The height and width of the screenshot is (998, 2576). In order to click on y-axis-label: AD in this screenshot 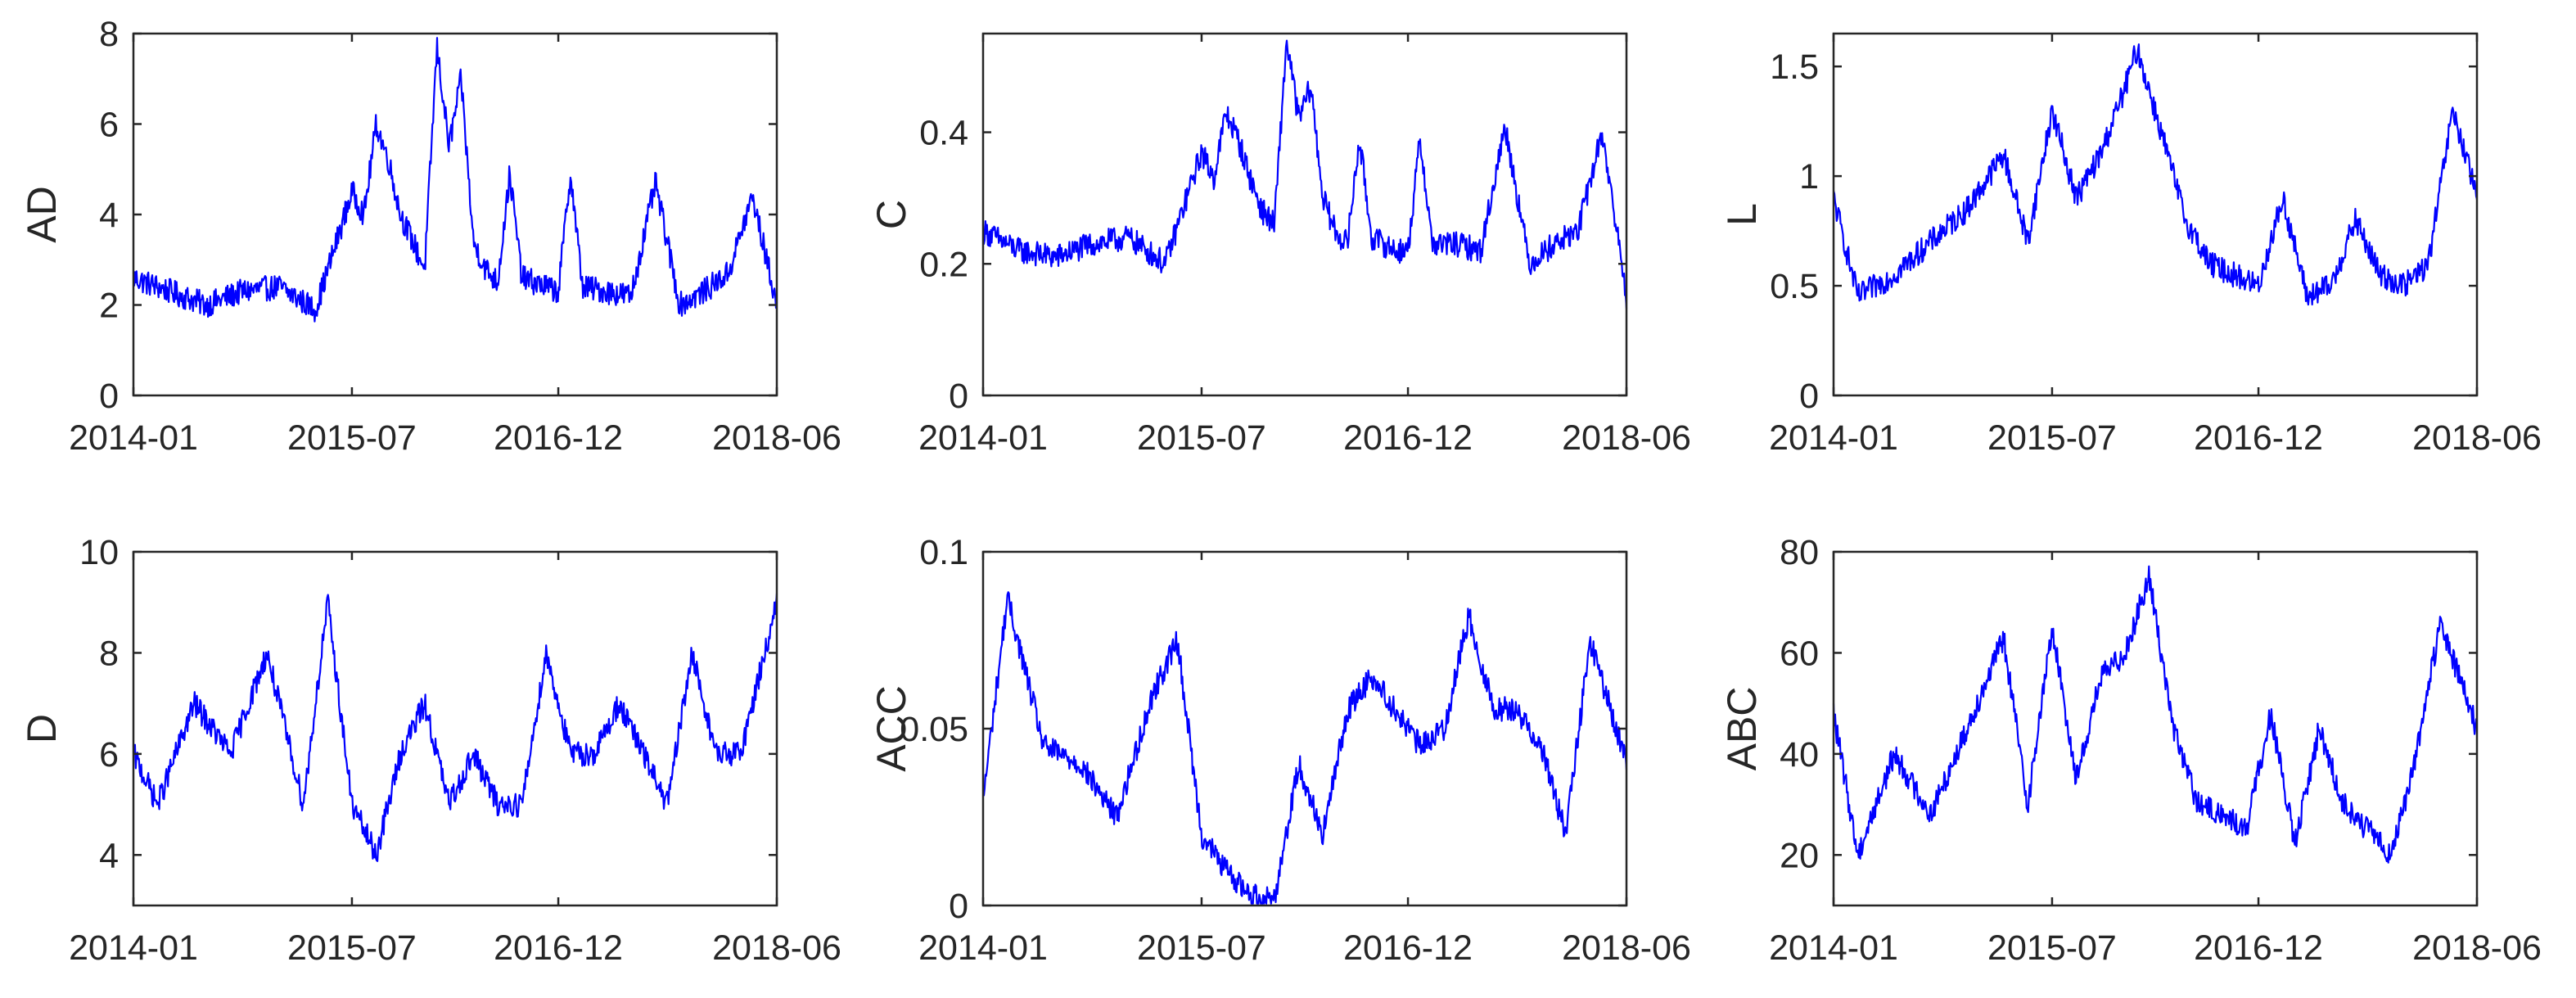, I will do `click(42, 214)`.